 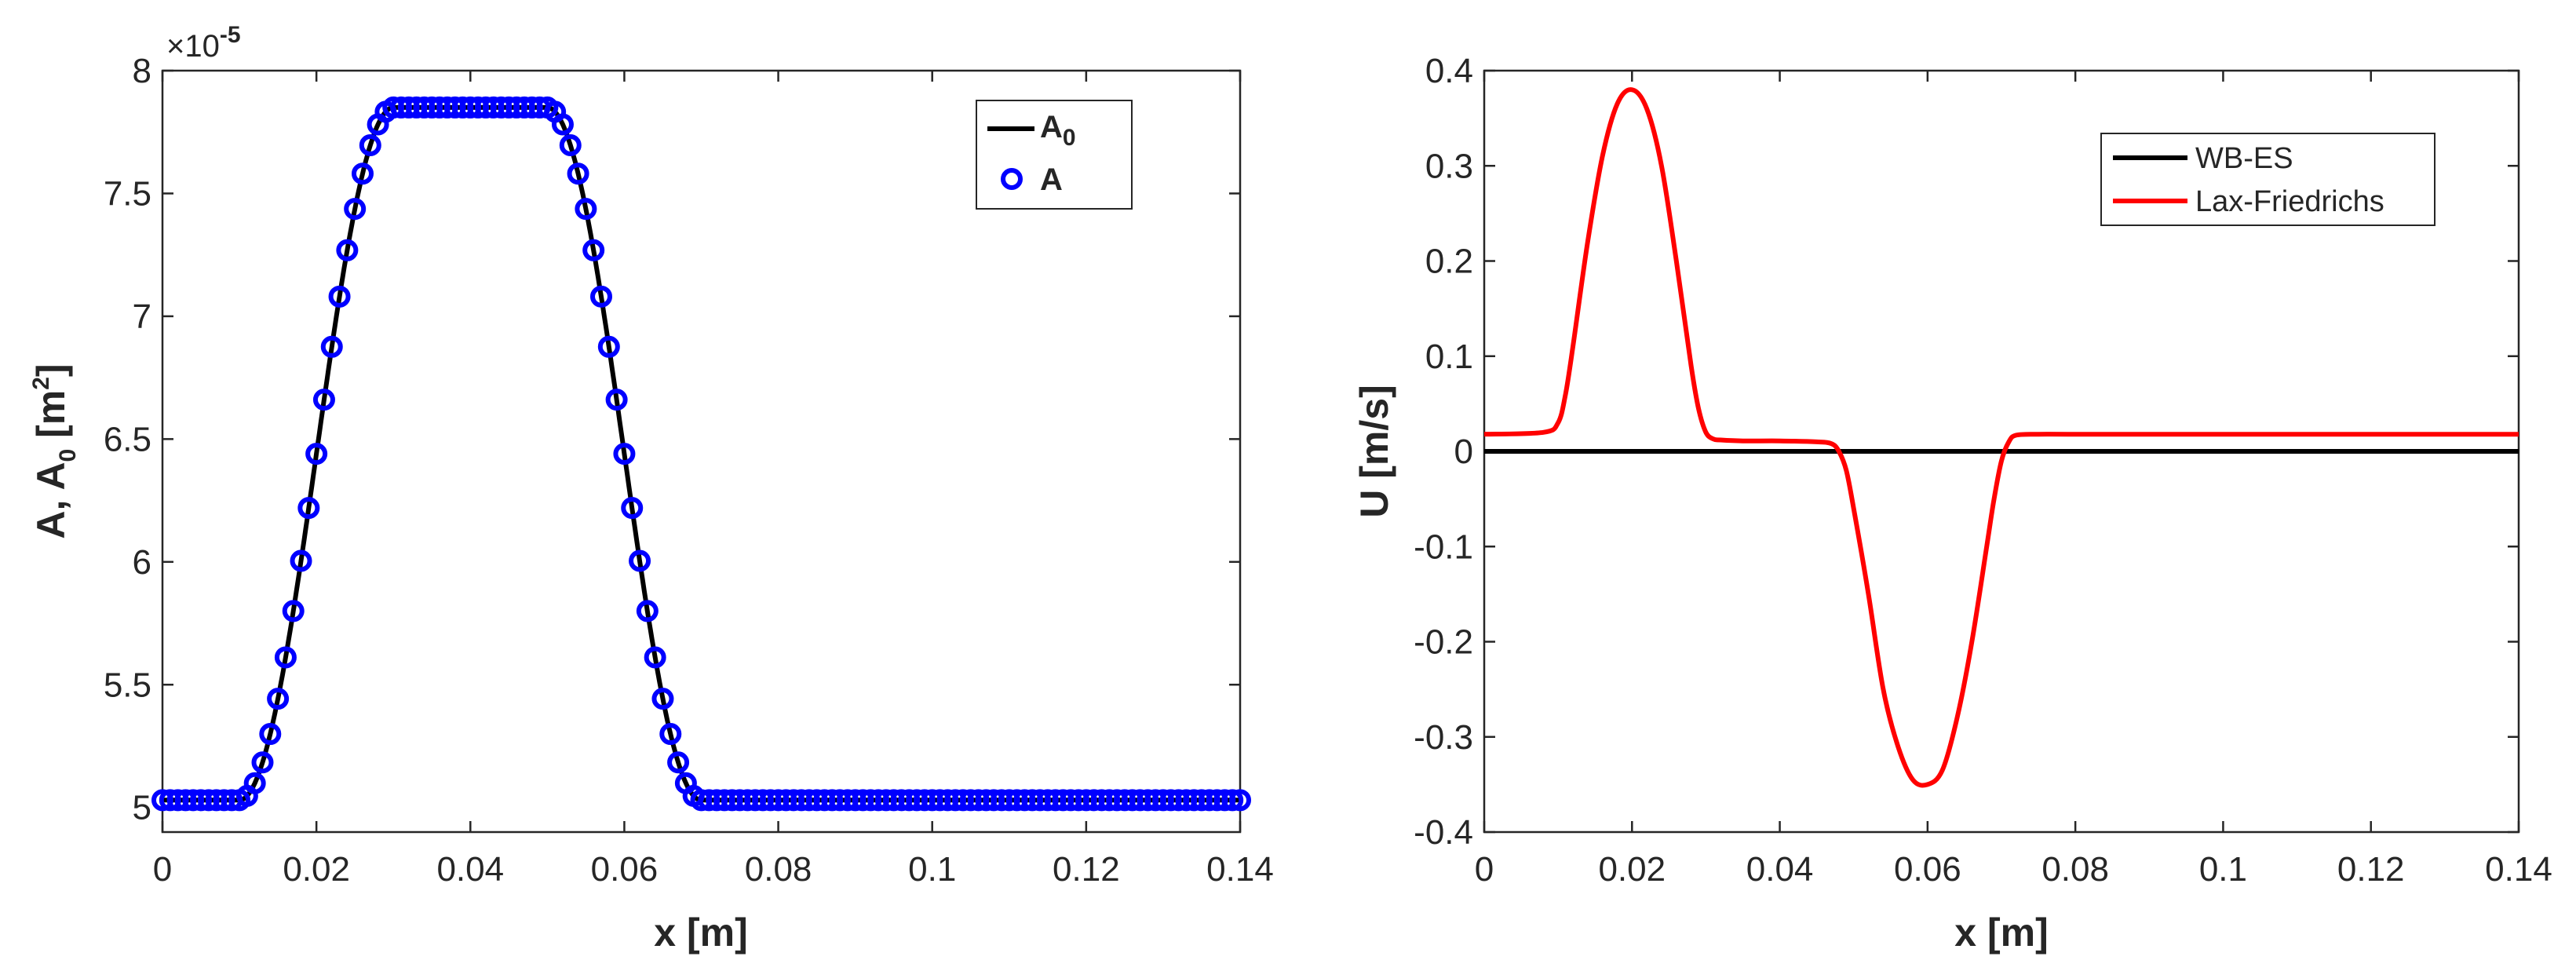 I want to click on left-y-tick-label: 6.5, so click(x=127, y=439).